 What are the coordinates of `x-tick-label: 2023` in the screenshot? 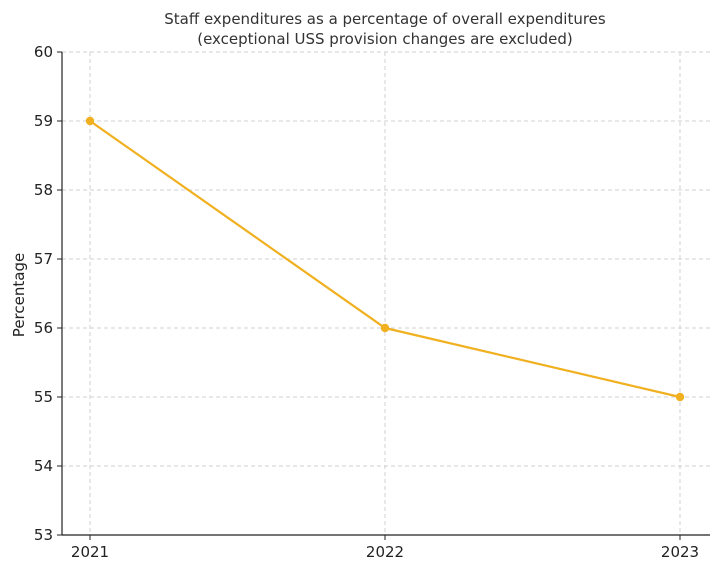 It's located at (680, 552).